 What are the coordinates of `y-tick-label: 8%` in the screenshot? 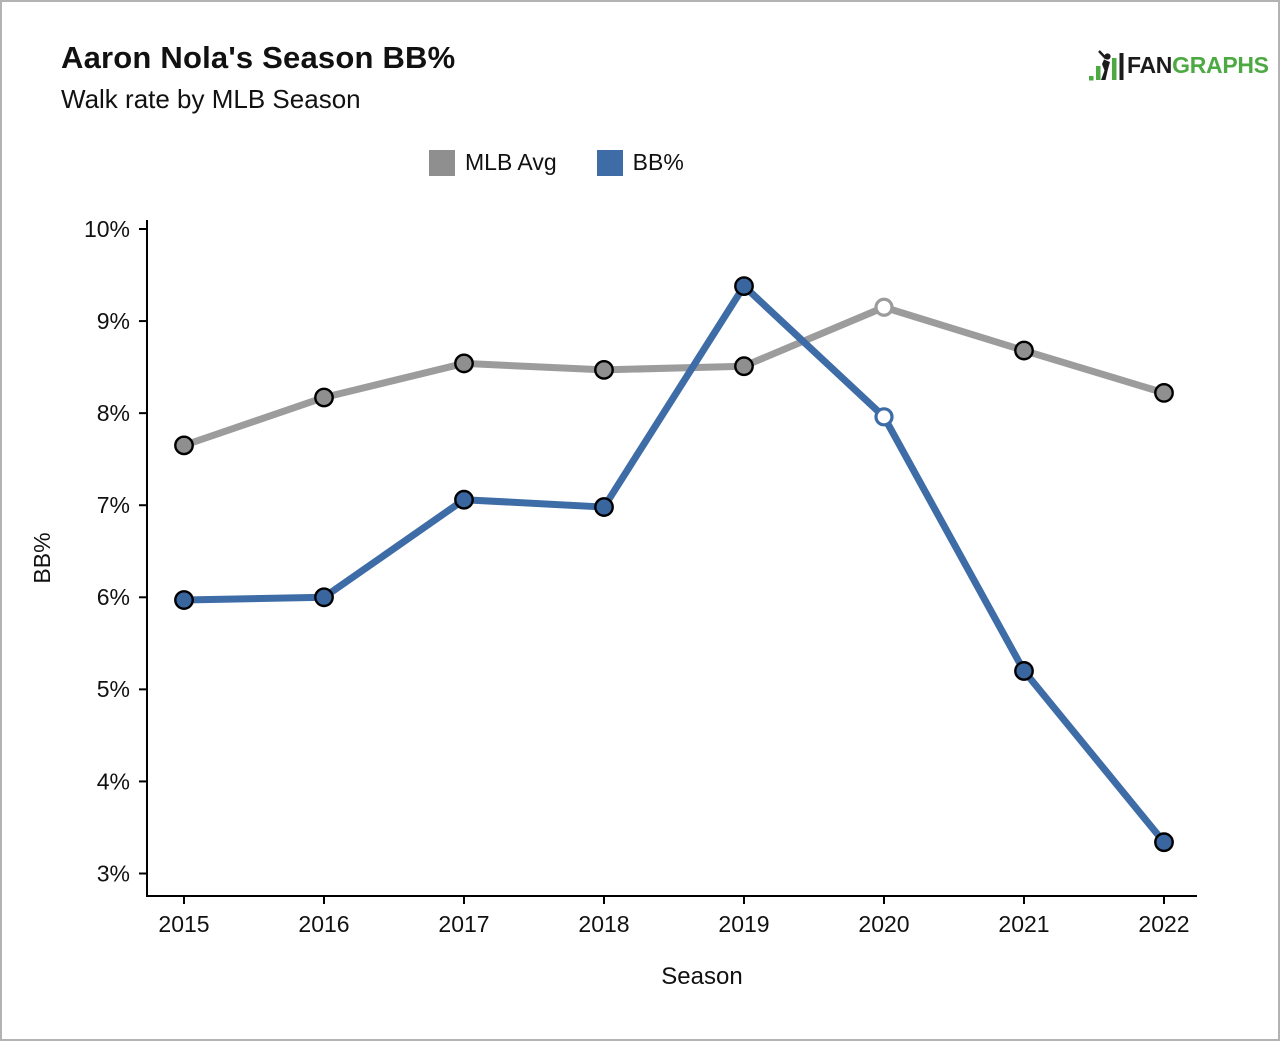 It's located at (113, 413).